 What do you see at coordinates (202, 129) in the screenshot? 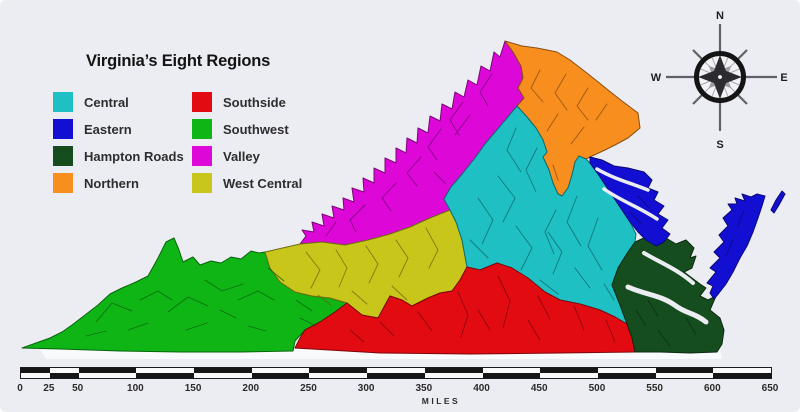
I see `legend-swatch-southwest` at bounding box center [202, 129].